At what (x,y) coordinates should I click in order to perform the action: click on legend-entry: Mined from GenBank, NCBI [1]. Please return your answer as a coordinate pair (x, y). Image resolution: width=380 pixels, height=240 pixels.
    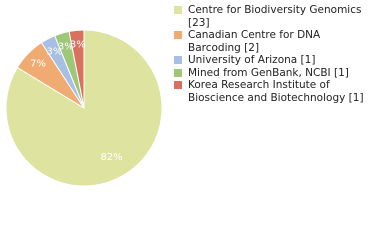
    Looking at the image, I should click on (272, 73).